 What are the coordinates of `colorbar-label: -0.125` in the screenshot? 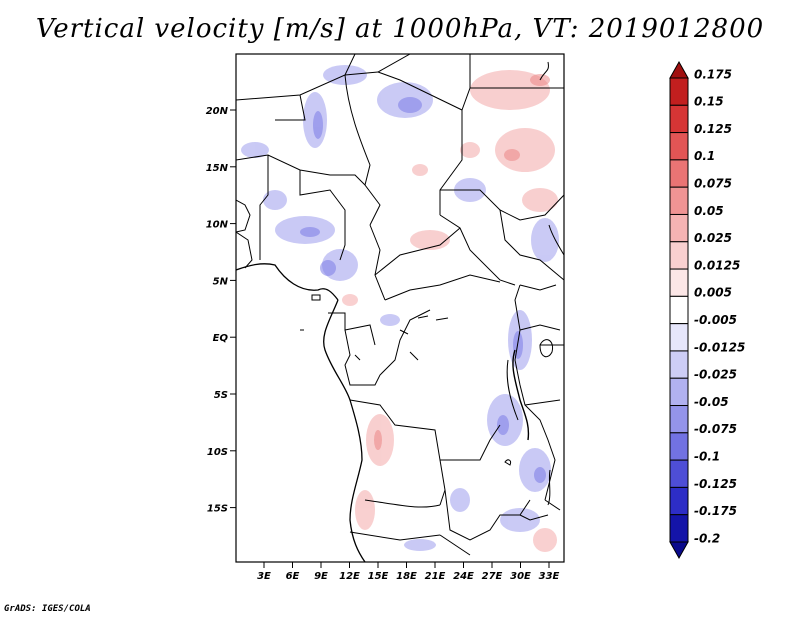 It's located at (715, 484).